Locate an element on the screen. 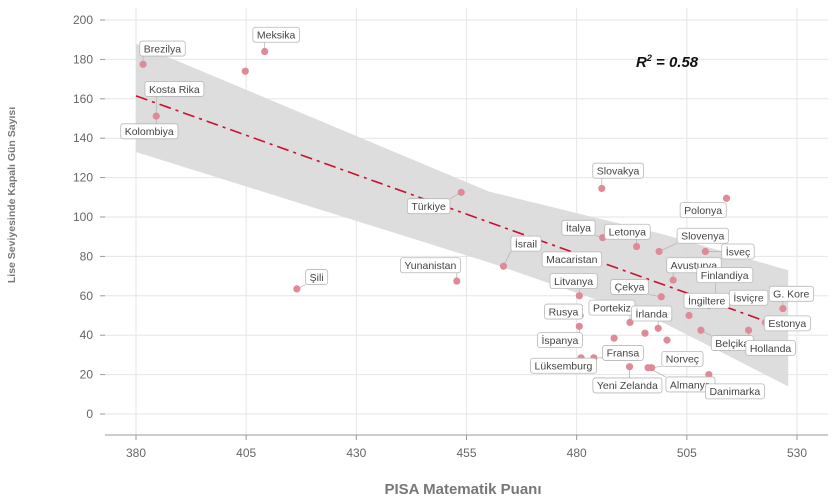  country-label-text: Fransa is located at coordinates (623, 354).